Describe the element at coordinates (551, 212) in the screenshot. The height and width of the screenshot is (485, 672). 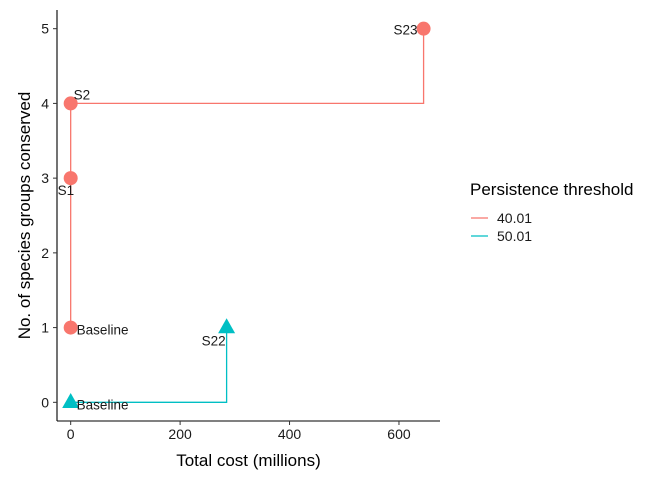
I see `legend: Persistence threshold 40.01 50.01` at that location.